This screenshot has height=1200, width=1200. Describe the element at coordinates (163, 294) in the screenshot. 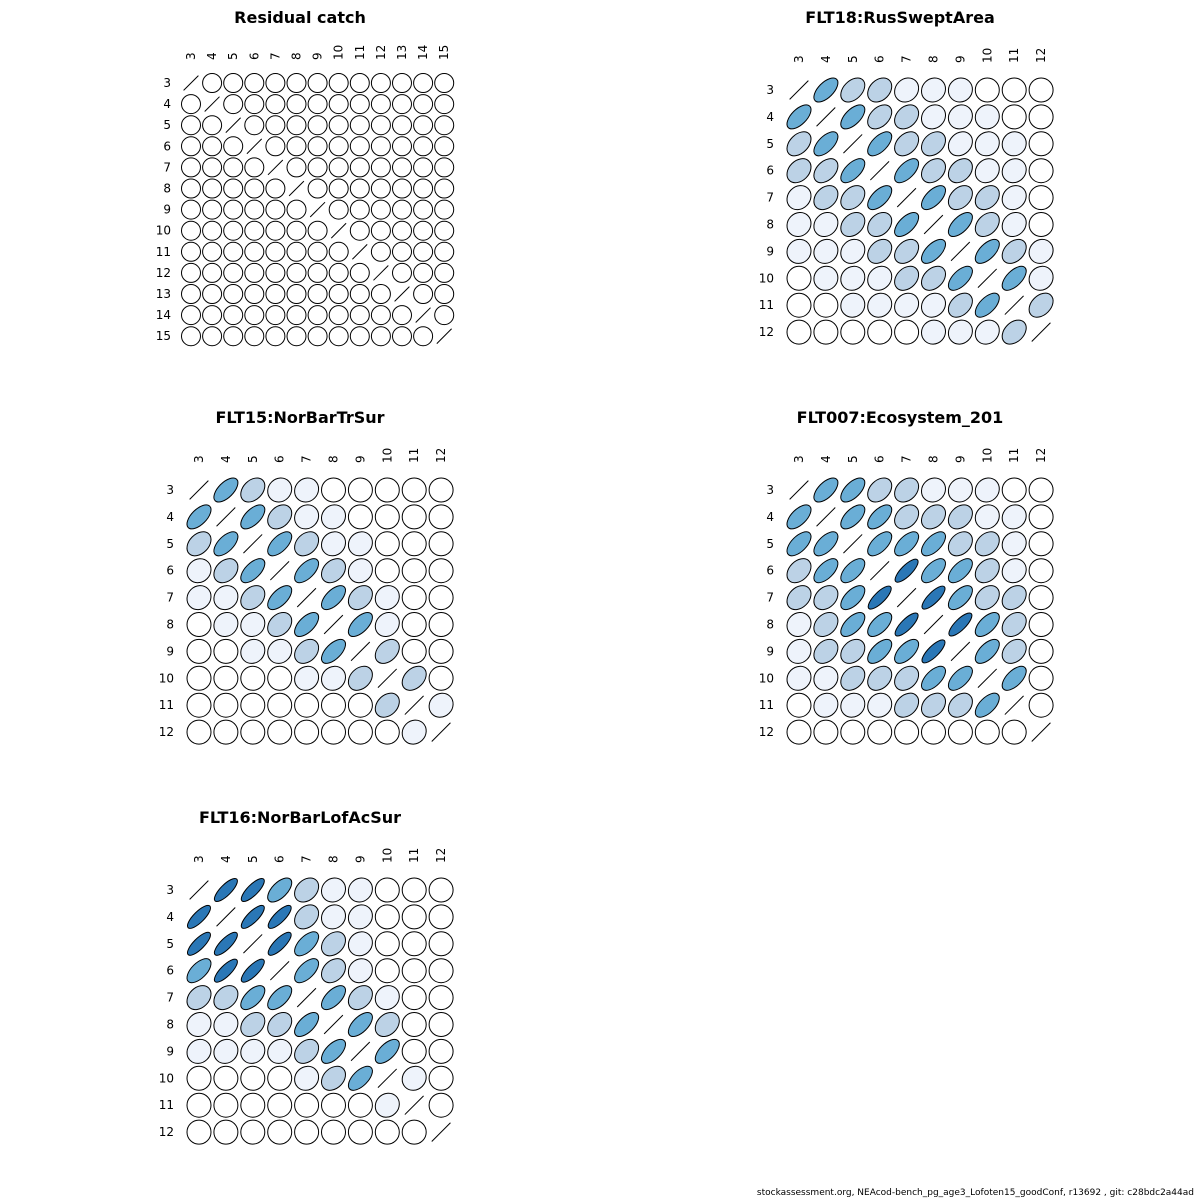

I see `row-label: 13` at that location.